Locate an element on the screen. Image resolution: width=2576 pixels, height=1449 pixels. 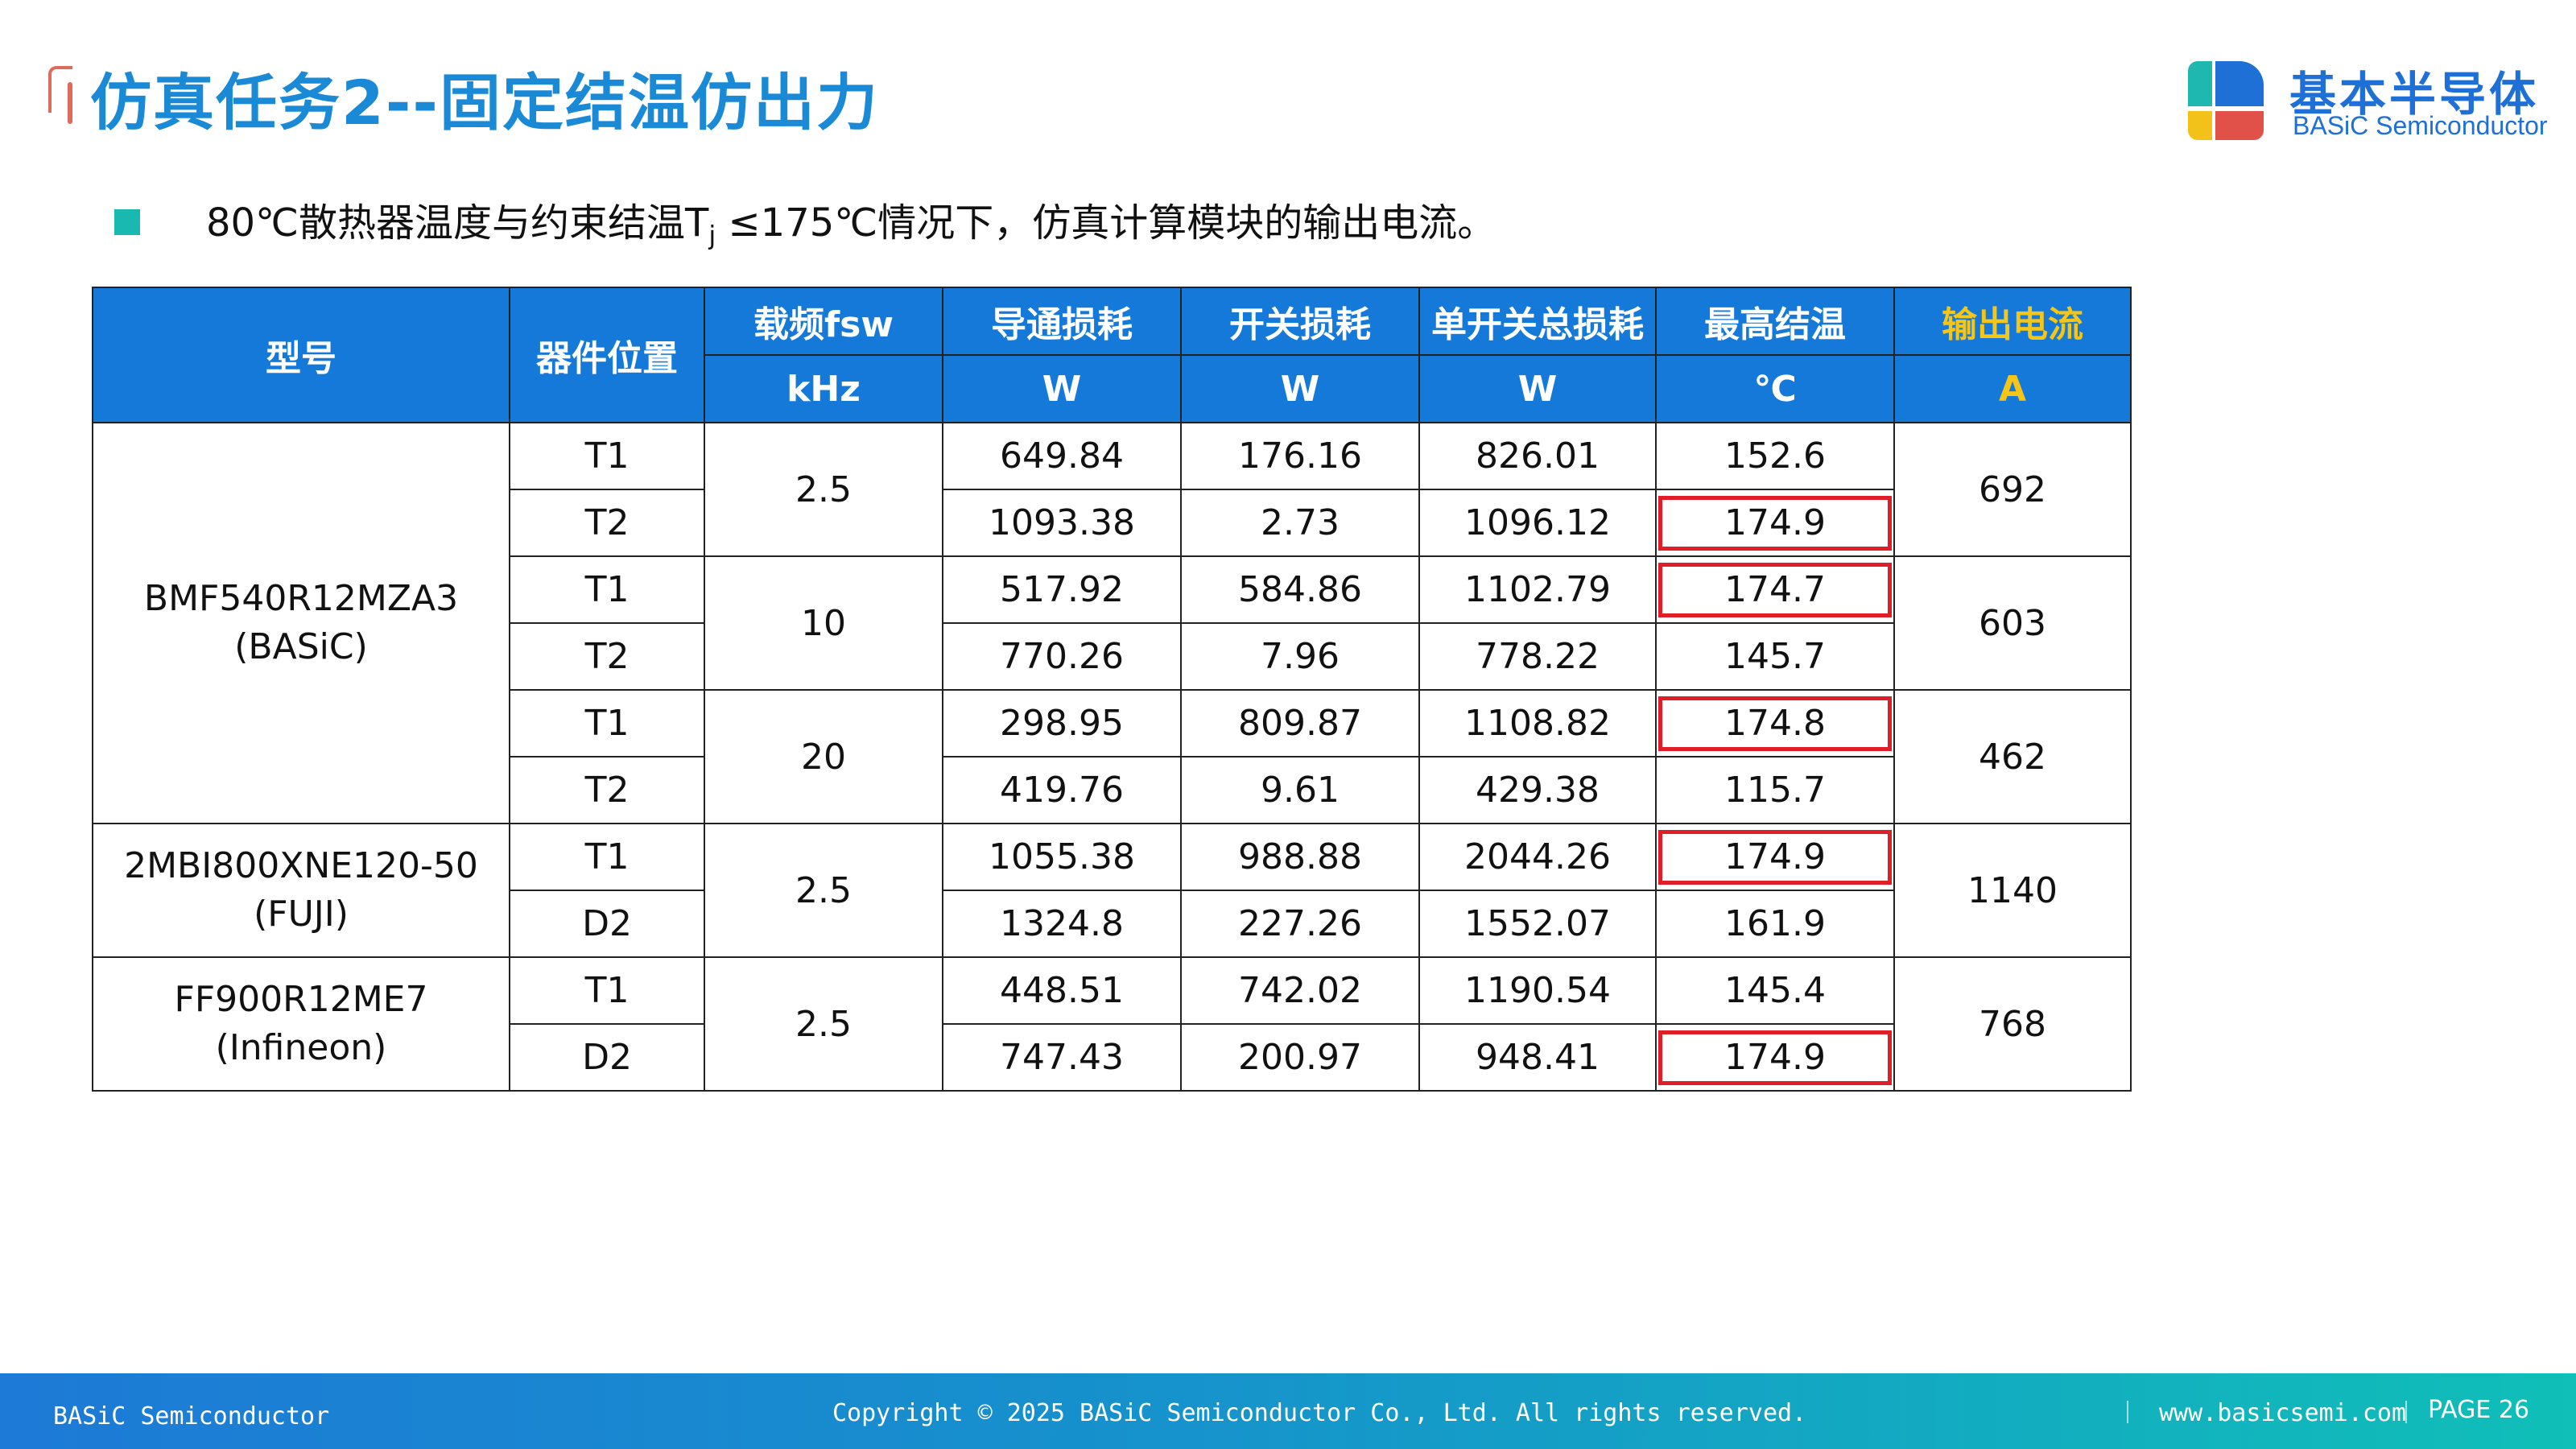
header-row: 型号 器件位置 载频fsw 导通损耗 开关损耗 单开关总损耗 最高结温 输出电流 is located at coordinates (1112, 355).